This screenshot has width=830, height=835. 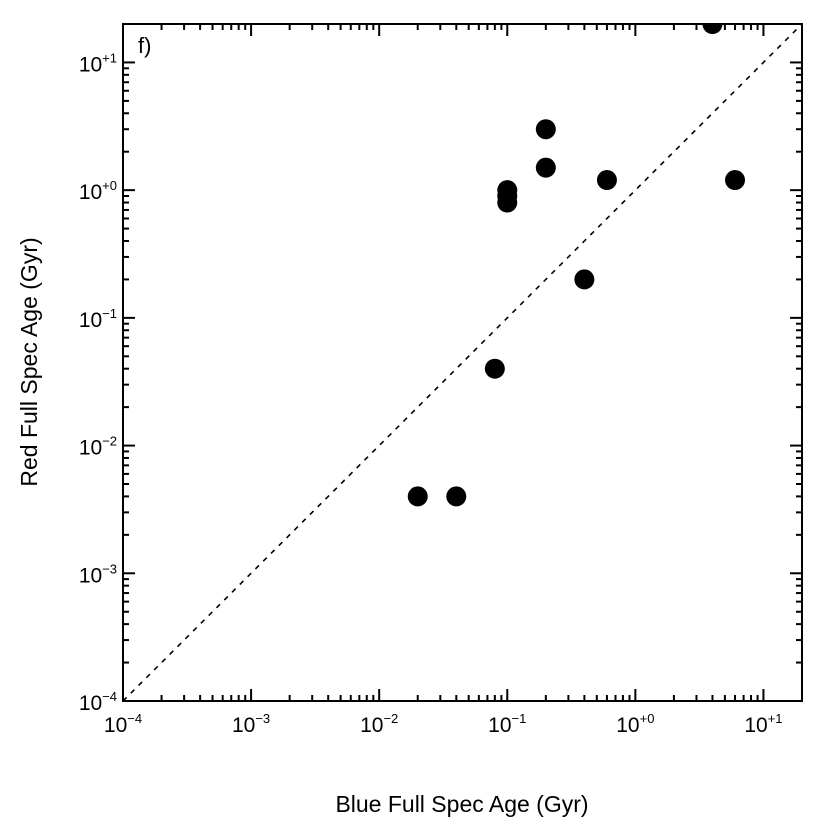 What do you see at coordinates (251, 724) in the screenshot?
I see `x-tick-label: 10⁻³` at bounding box center [251, 724].